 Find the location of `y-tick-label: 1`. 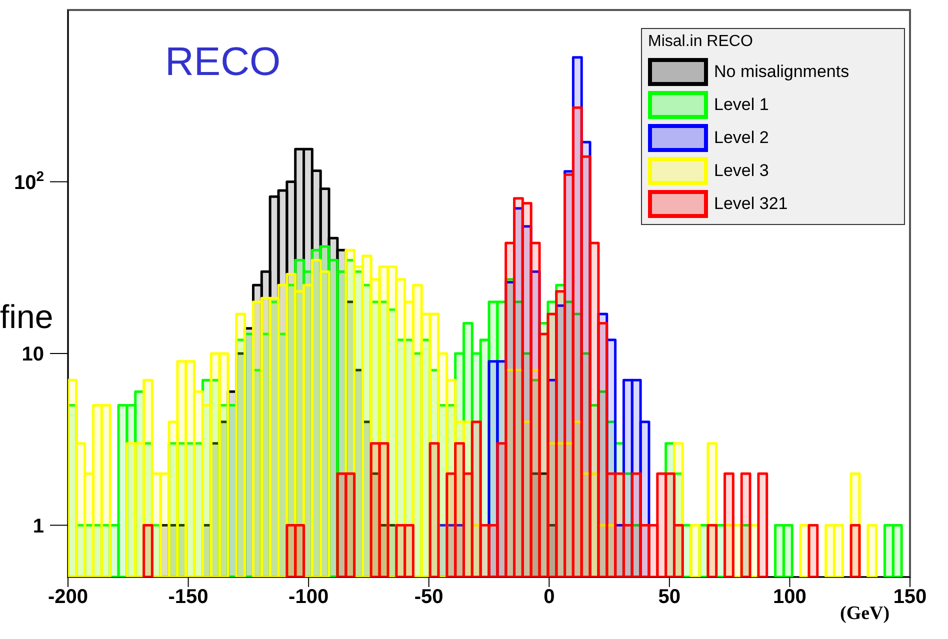

y-tick-label: 1 is located at coordinates (38, 526).